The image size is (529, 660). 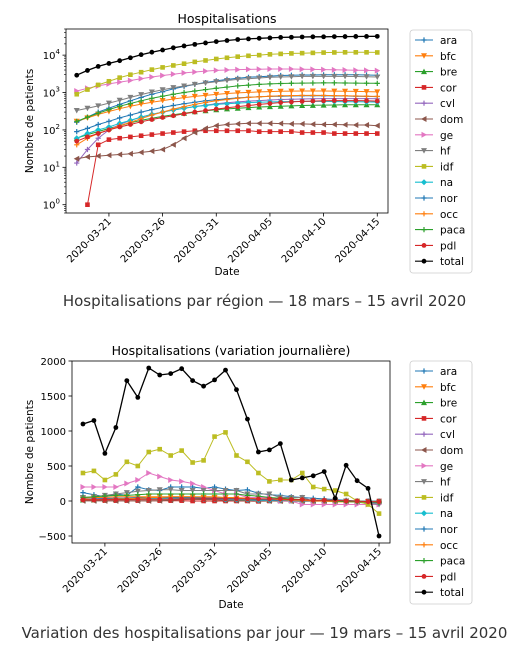 What do you see at coordinates (231, 495) in the screenshot?
I see `series-line-ara` at bounding box center [231, 495].